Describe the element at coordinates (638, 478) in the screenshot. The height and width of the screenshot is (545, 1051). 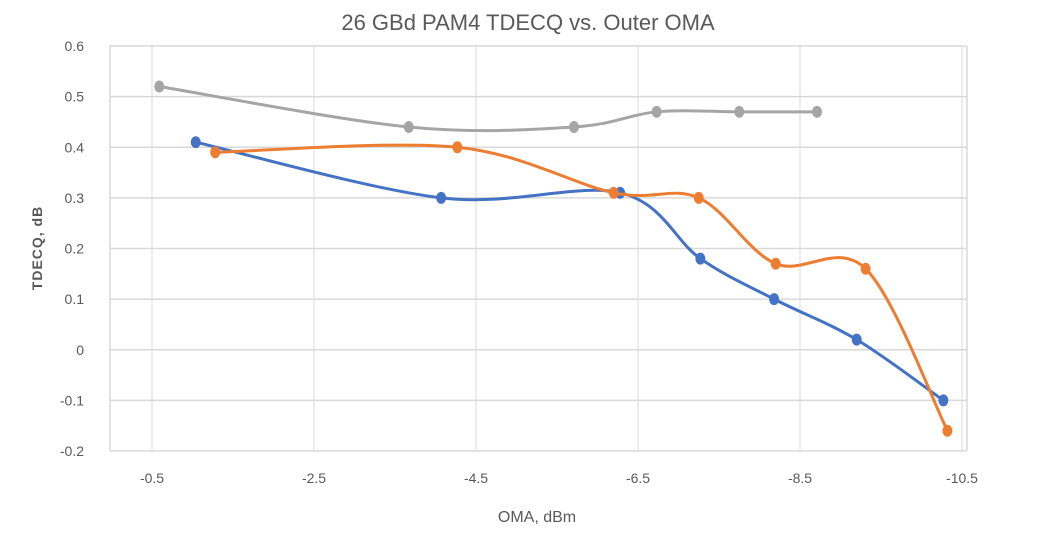
I see `x-tick-label: -6.5` at that location.